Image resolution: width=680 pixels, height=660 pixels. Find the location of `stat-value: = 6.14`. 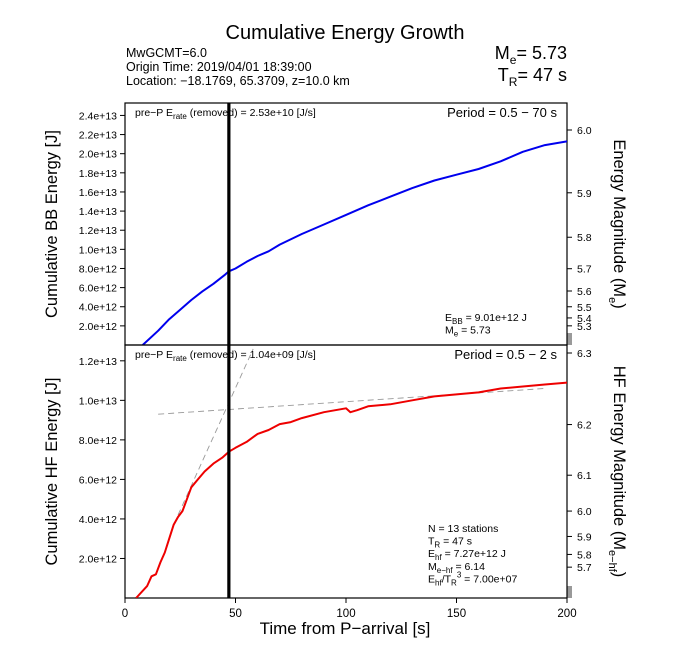

stat-value: = 6.14 is located at coordinates (469, 567).